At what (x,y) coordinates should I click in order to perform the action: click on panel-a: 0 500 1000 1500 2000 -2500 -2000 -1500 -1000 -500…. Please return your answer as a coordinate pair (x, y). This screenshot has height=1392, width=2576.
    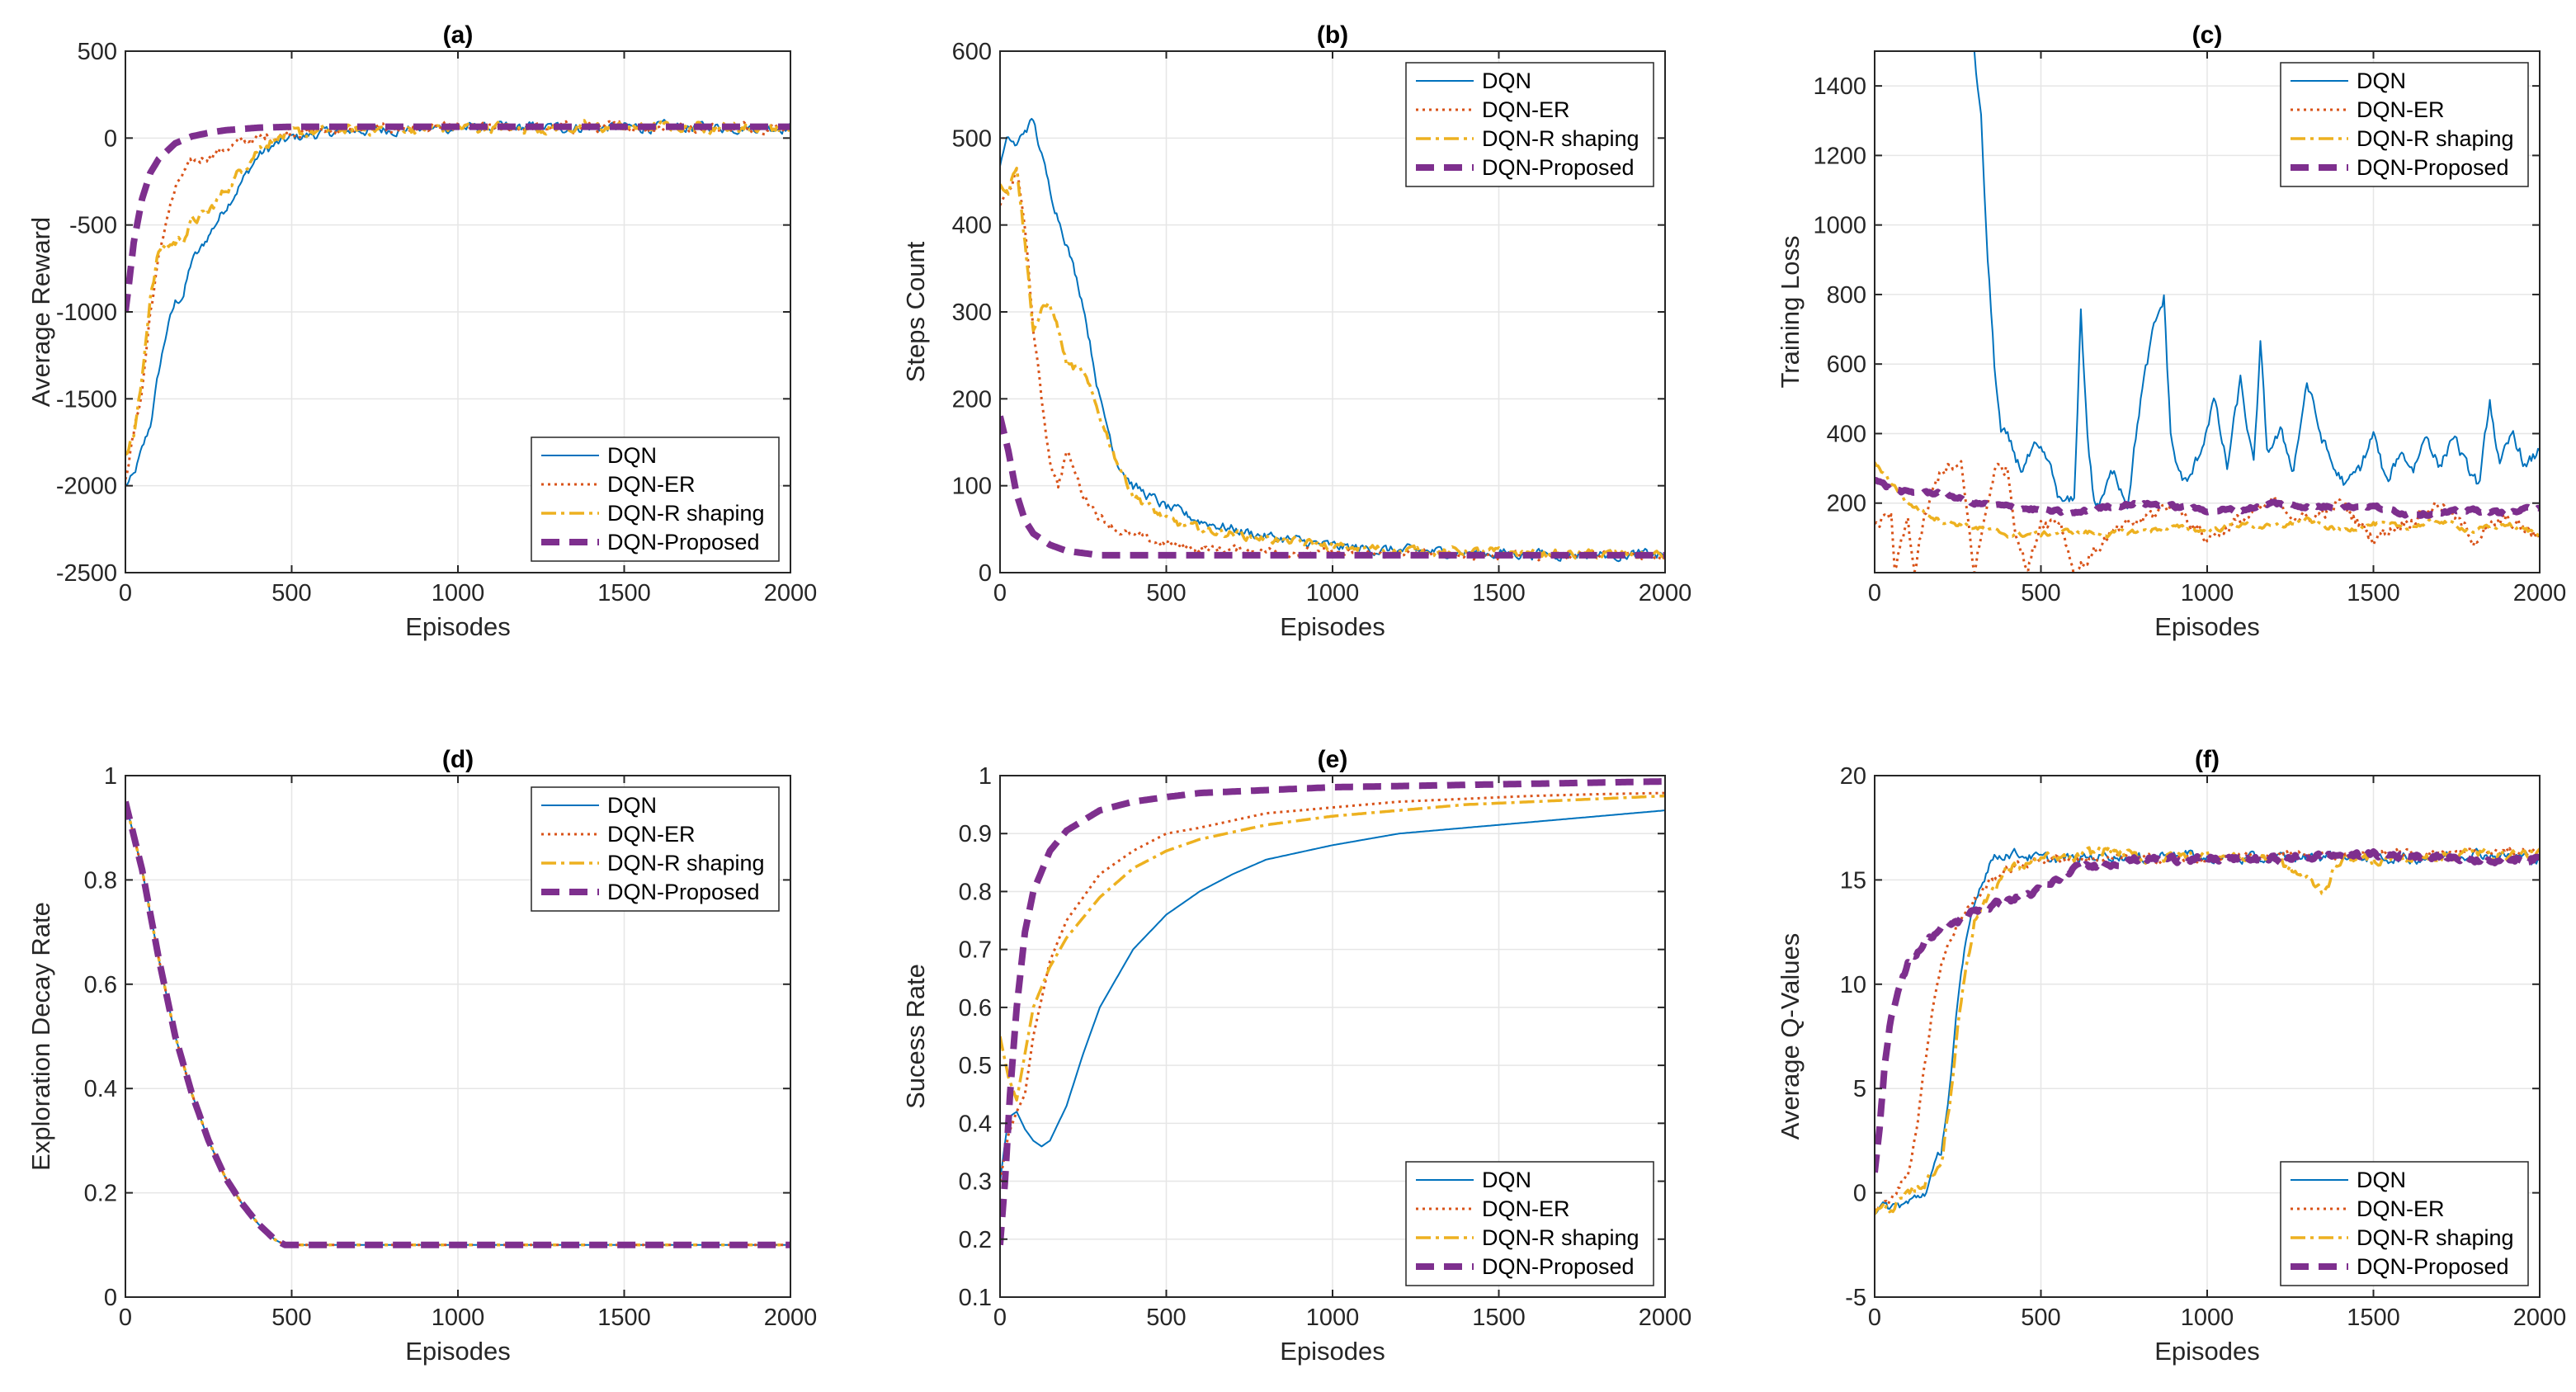
    Looking at the image, I should click on (421, 331).